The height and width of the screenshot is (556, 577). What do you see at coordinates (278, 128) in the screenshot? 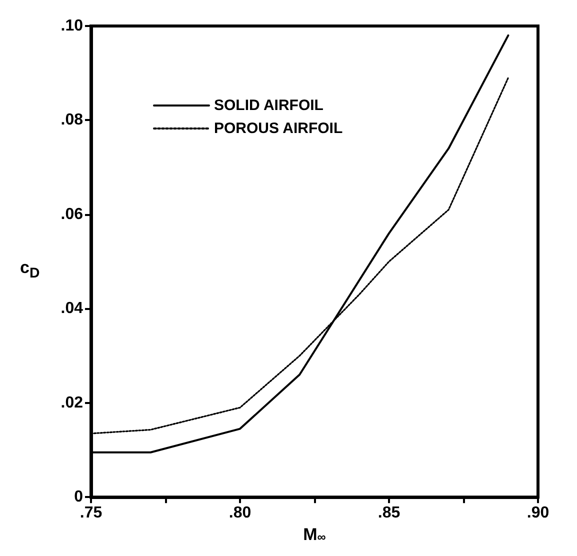
I see `legend-label: POROUS AIRFOIL` at bounding box center [278, 128].